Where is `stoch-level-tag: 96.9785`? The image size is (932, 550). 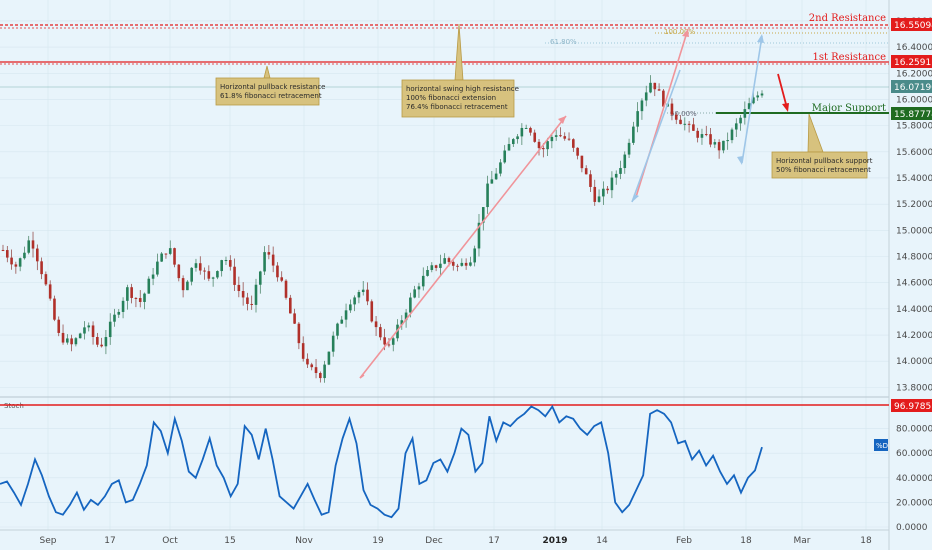
stoch-level-tag: 96.9785 is located at coordinates (911, 405).